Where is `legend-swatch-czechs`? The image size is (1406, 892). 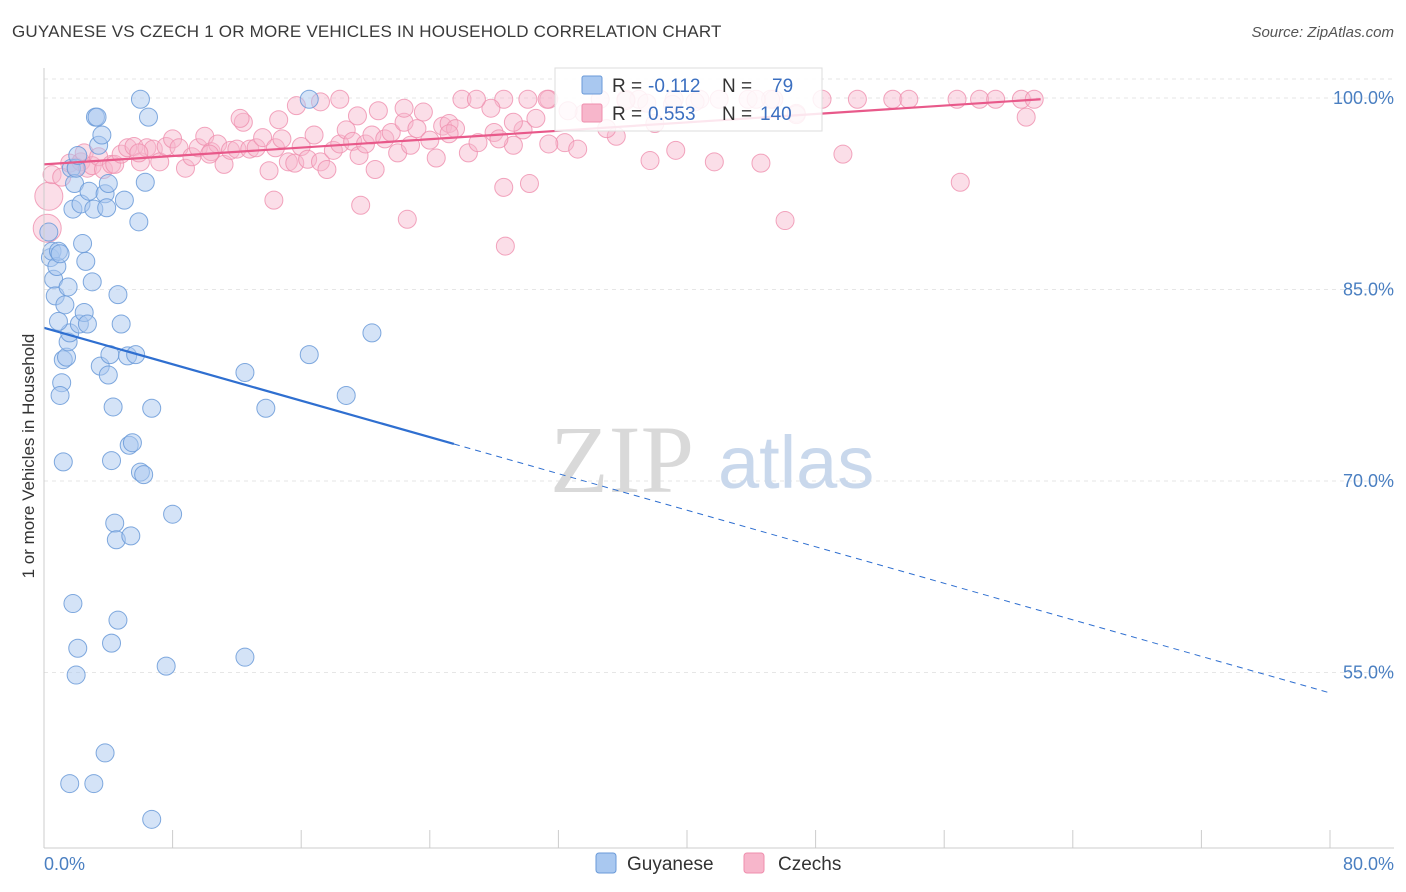
legend-swatch-czechs is located at coordinates (592, 113).